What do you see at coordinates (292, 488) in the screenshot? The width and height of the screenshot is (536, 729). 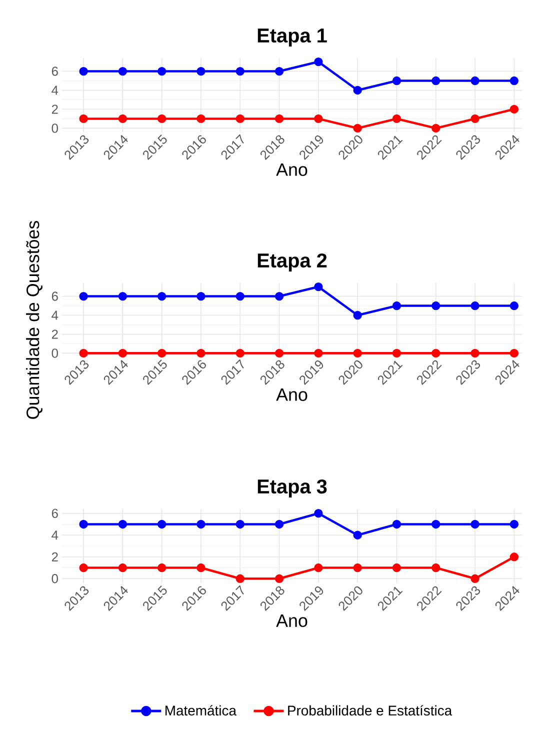 I see `chart-title: Etapa 3` at bounding box center [292, 488].